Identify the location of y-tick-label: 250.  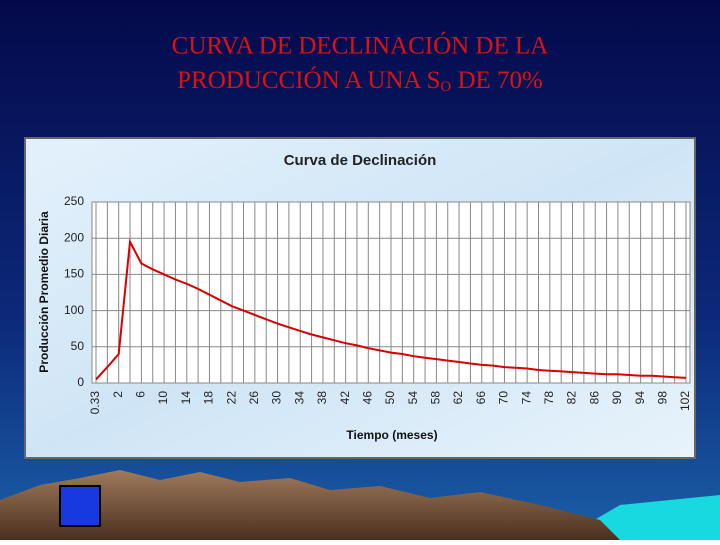
(74, 201).